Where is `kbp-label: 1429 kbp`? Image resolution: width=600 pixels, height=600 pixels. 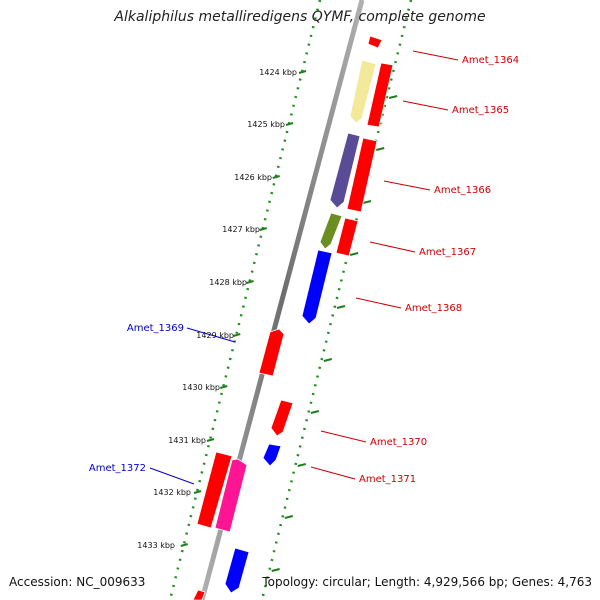
kbp-label: 1429 kbp is located at coordinates (215, 335).